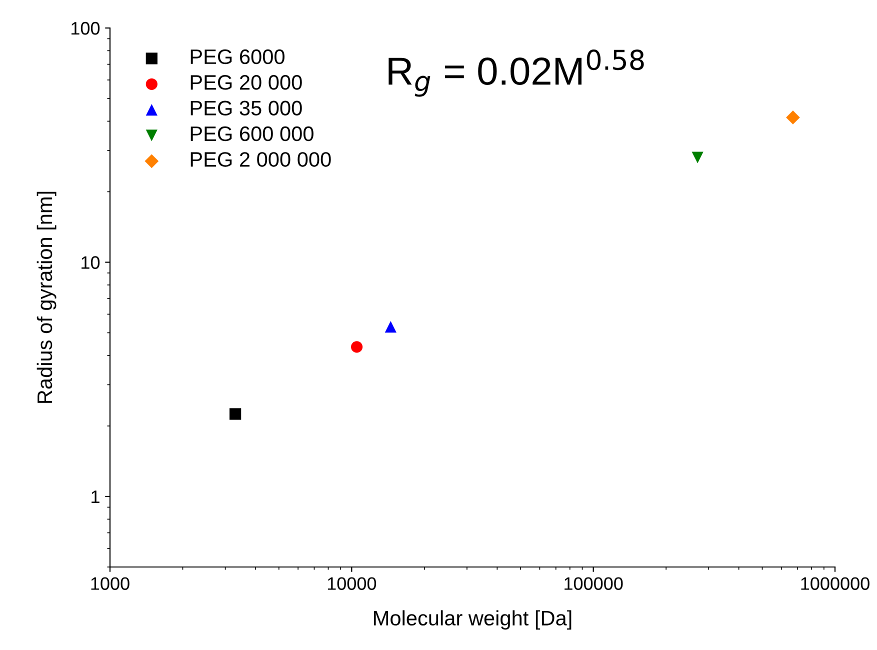 This screenshot has height=650, width=877. I want to click on legend-label: PEG 2 000 000, so click(260, 159).